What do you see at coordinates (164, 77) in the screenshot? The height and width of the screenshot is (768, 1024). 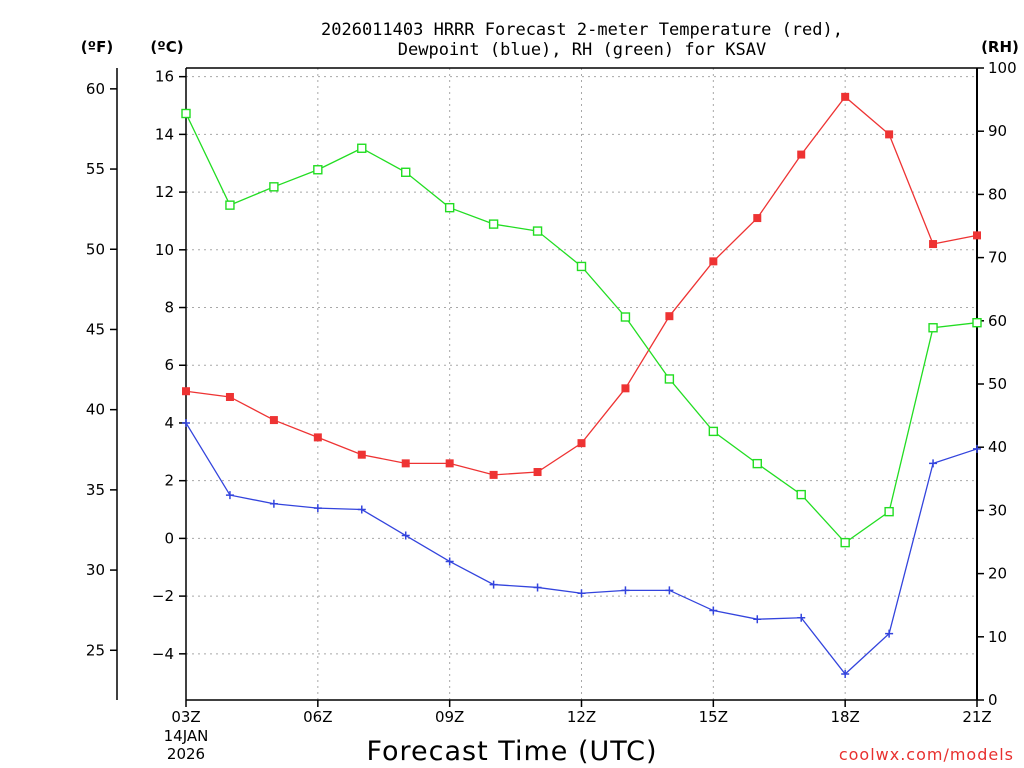 I see `celsius-tick-label: 16` at bounding box center [164, 77].